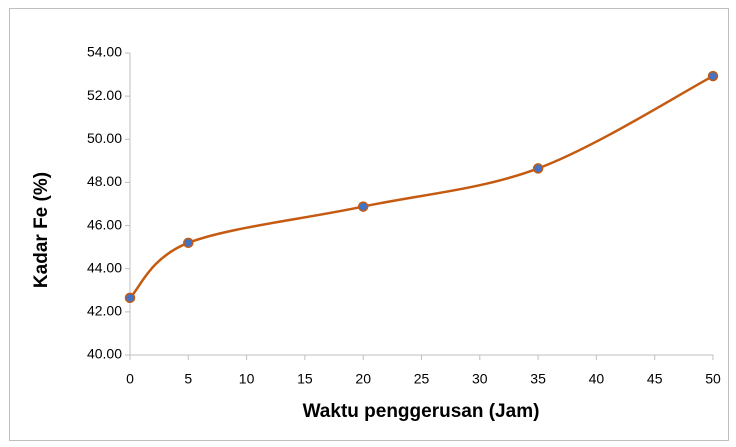 This screenshot has height=447, width=736. What do you see at coordinates (104, 311) in the screenshot?
I see `y-tick-label: 42.00` at bounding box center [104, 311].